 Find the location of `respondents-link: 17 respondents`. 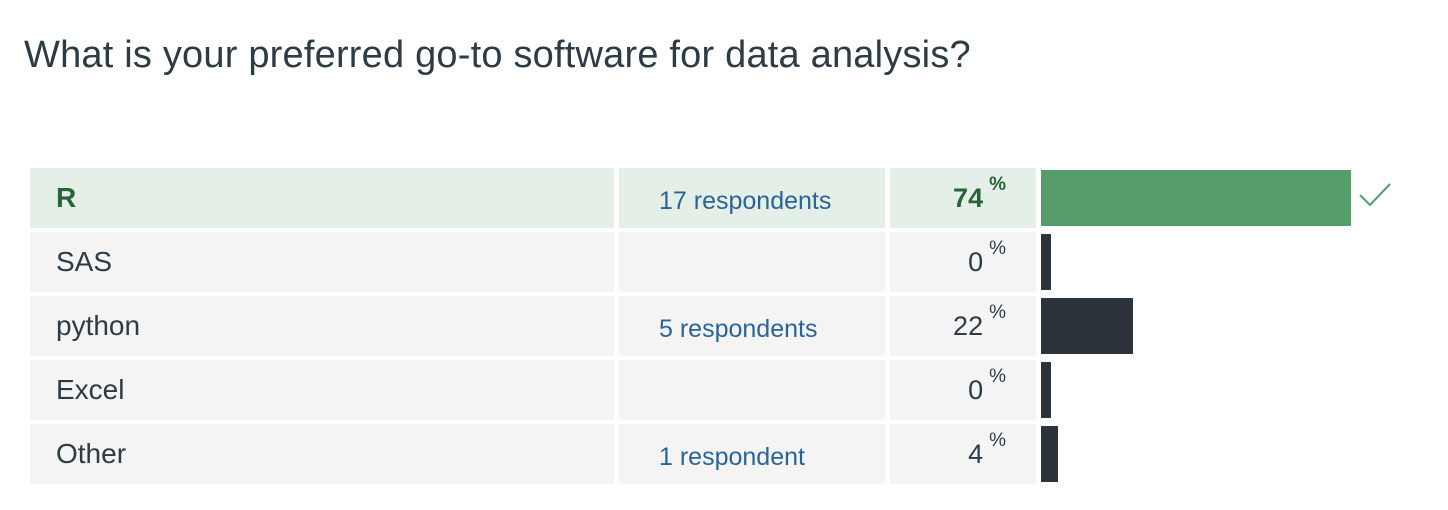

respondents-link: 17 respondents is located at coordinates (752, 198).